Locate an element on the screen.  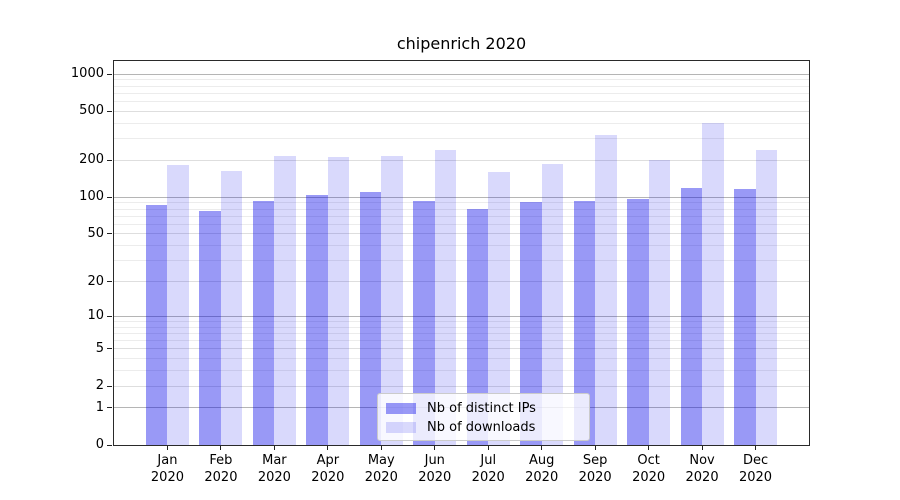
bar-distinct-ips-jan is located at coordinates (156, 325).